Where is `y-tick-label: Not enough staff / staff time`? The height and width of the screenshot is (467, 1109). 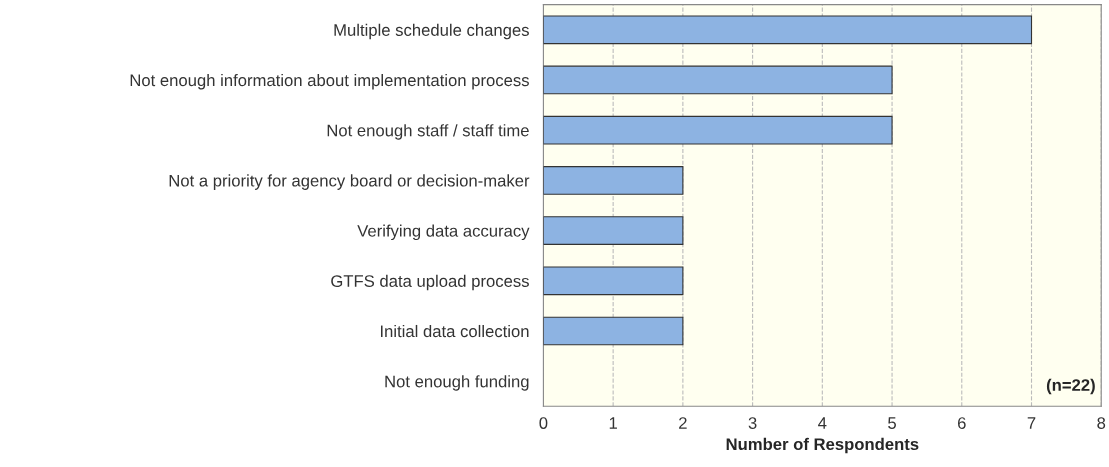
y-tick-label: Not enough staff / staff time is located at coordinates (428, 132).